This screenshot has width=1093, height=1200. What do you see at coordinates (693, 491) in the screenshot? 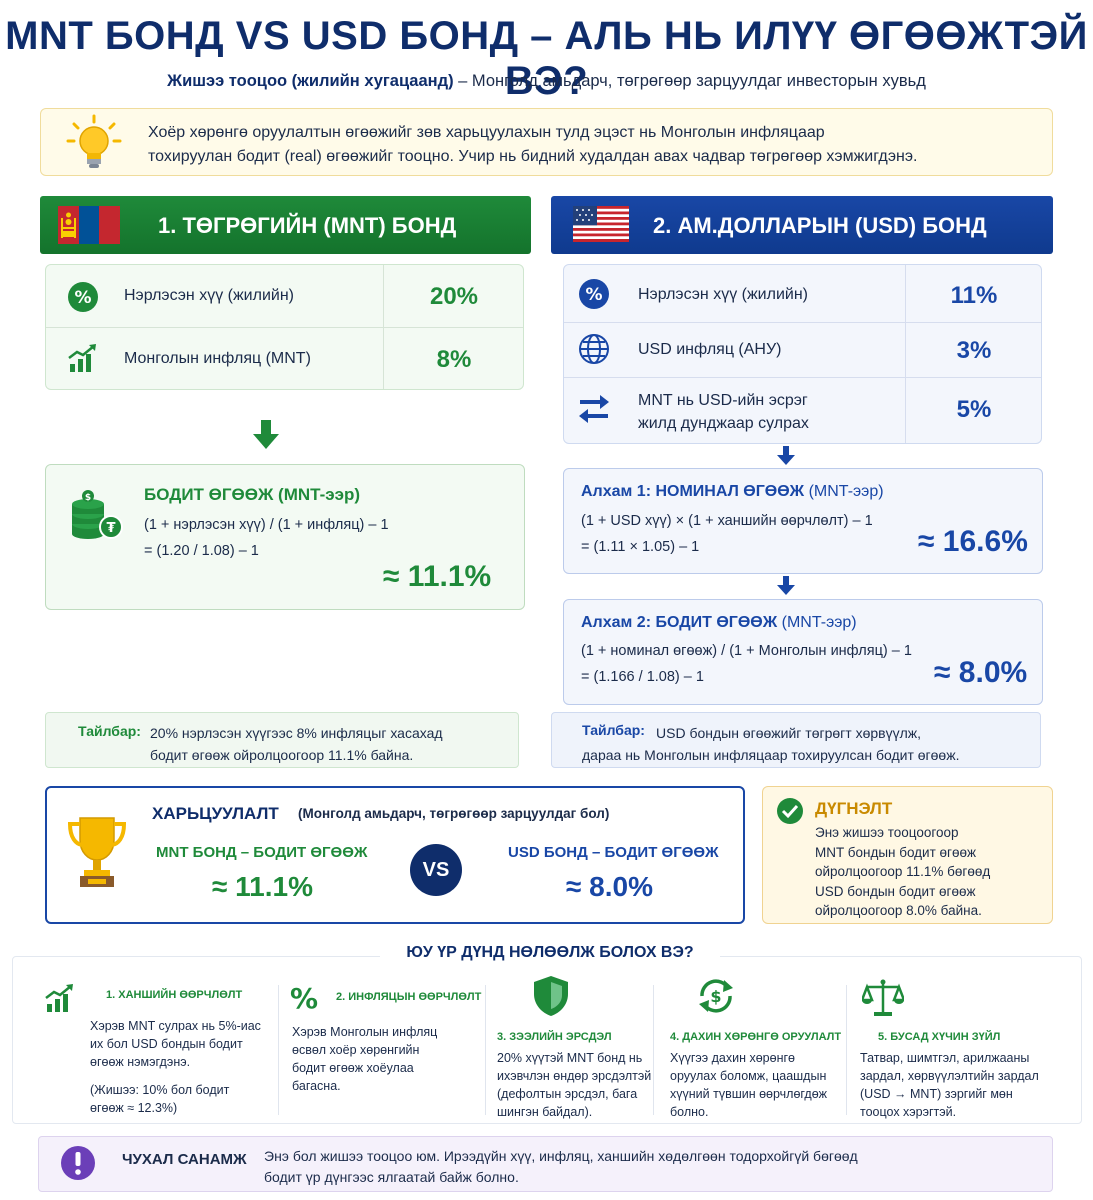
I see `step1-bold: Алхам 1: НОМИНАЛ ӨГӨӨЖ` at bounding box center [693, 491].